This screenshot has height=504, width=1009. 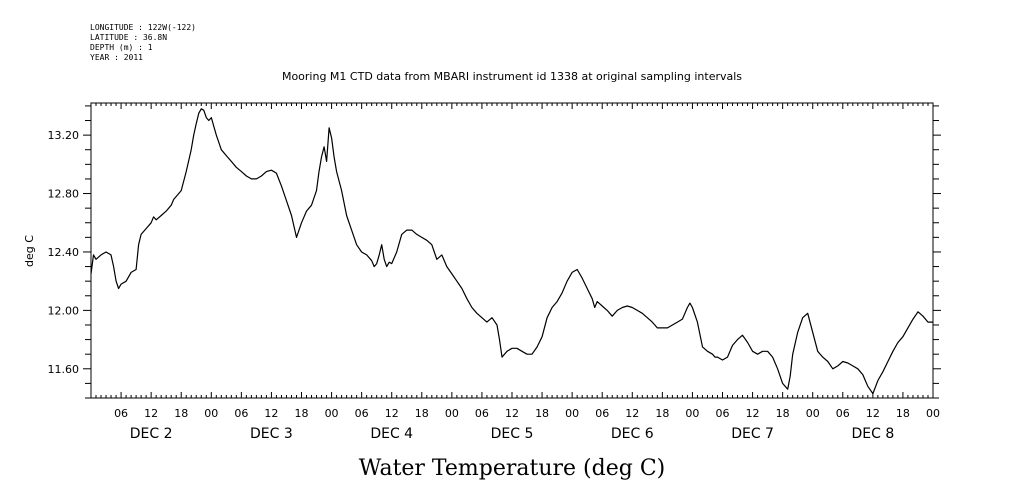 What do you see at coordinates (64, 310) in the screenshot?
I see `y-tick-label: 12.00` at bounding box center [64, 310].